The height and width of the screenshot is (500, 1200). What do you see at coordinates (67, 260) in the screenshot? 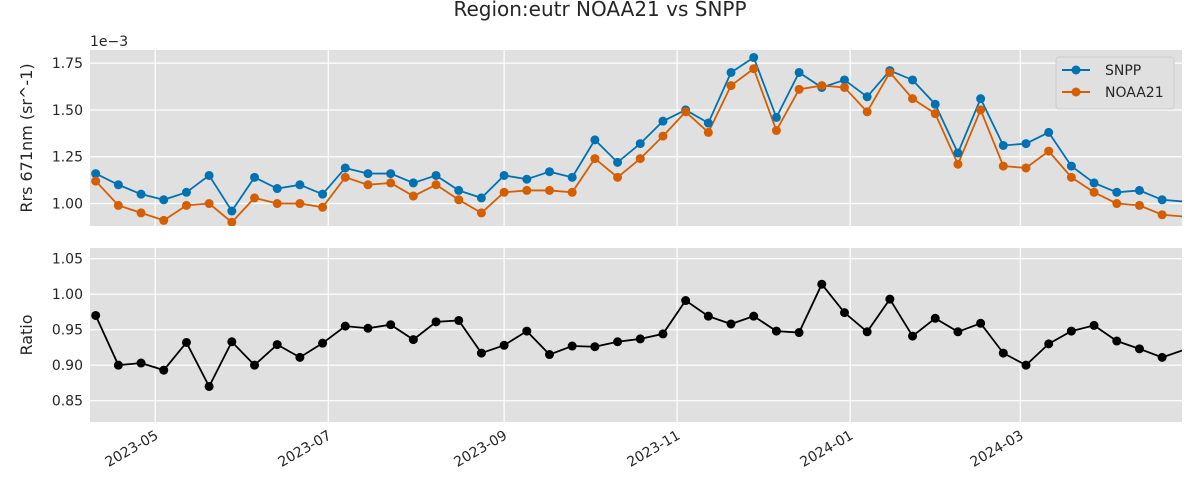
I see `bottom-ytick-label: 1.05` at bounding box center [67, 260].